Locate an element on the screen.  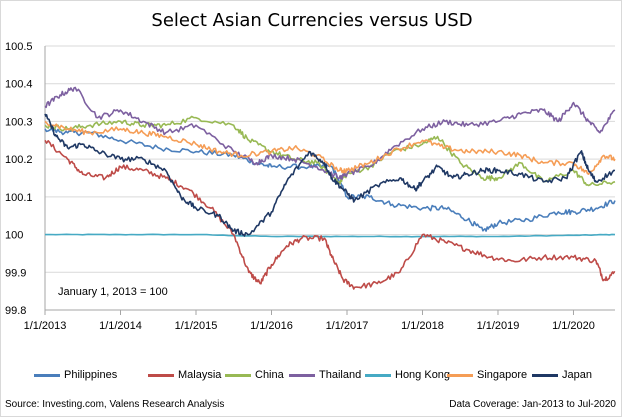
y-tick-label: 100.4 is located at coordinates (19, 85).